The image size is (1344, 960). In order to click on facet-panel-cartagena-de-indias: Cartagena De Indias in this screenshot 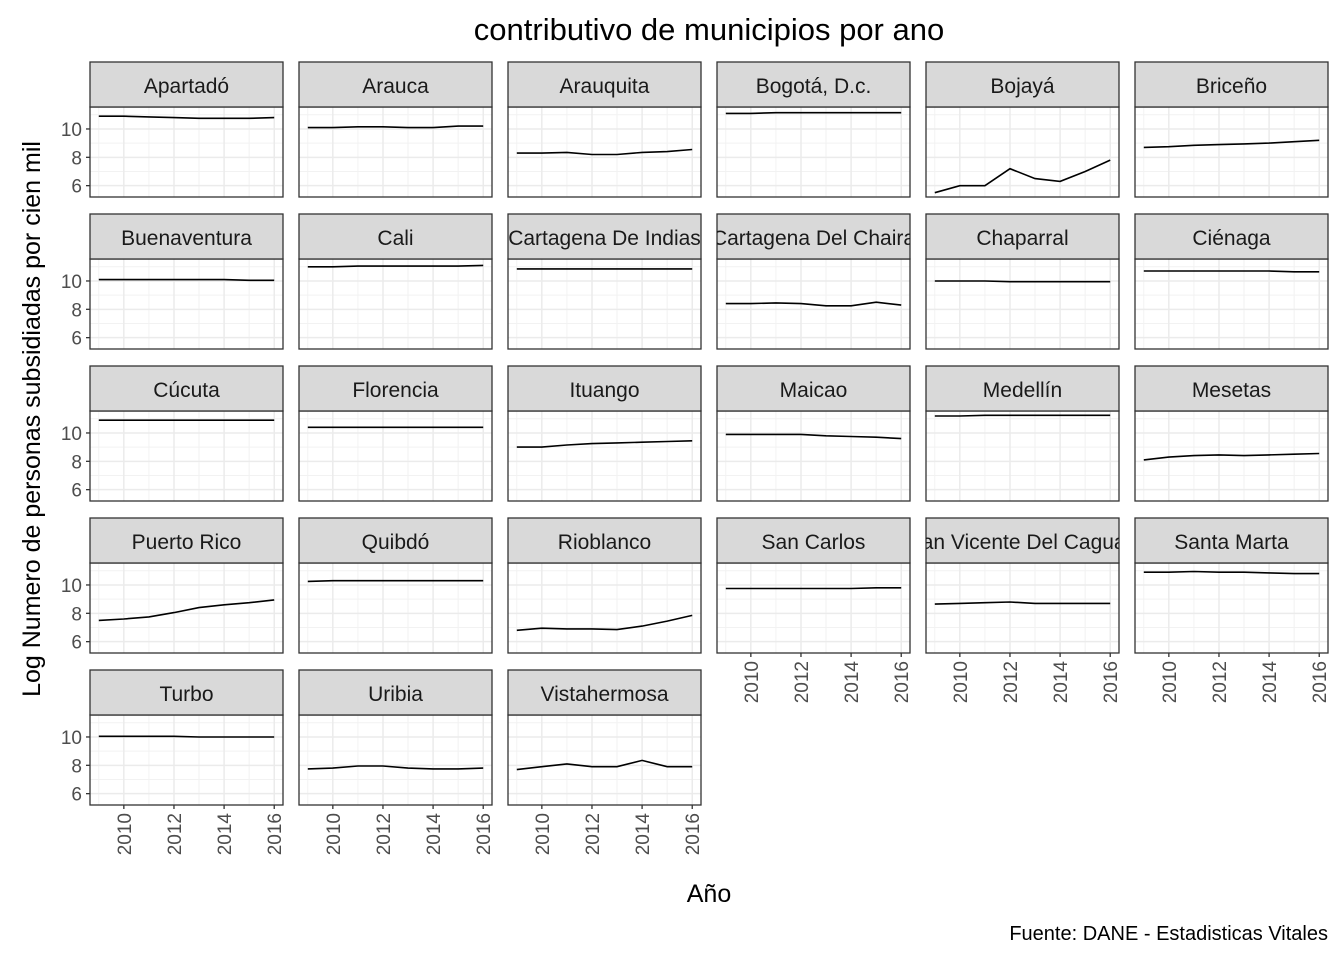, I will do `click(604, 281)`.